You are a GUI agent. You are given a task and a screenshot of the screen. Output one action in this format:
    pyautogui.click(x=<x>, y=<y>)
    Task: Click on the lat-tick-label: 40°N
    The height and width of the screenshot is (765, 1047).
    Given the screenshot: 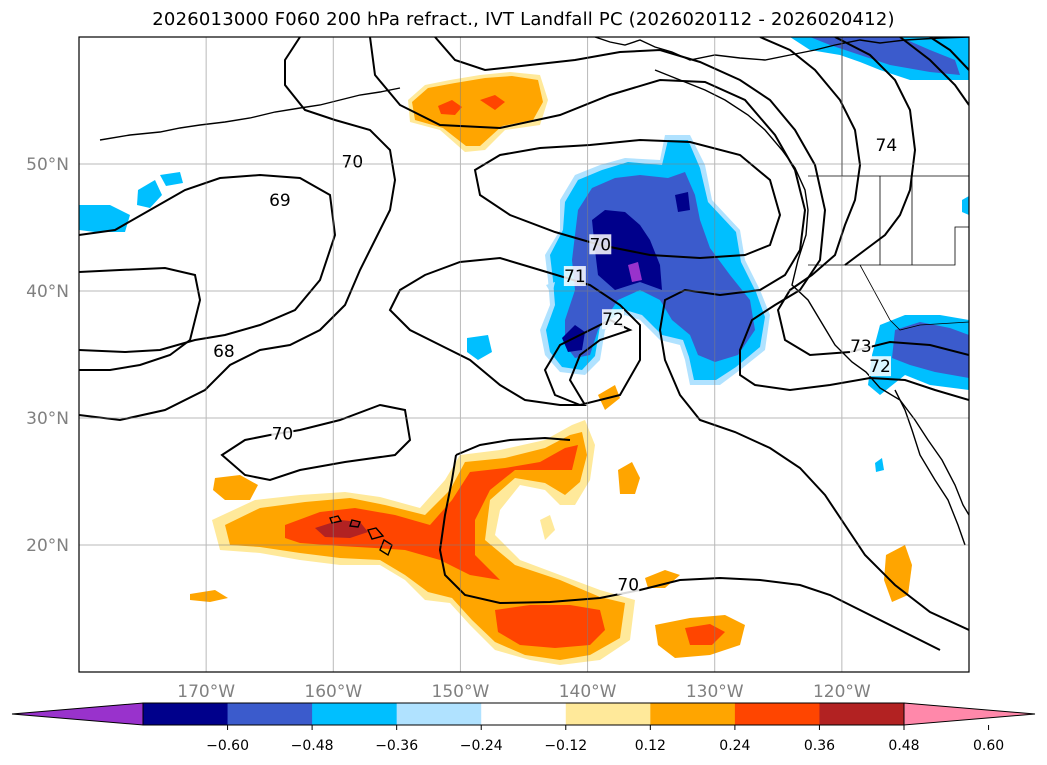 What is the action you would take?
    pyautogui.click(x=47, y=292)
    